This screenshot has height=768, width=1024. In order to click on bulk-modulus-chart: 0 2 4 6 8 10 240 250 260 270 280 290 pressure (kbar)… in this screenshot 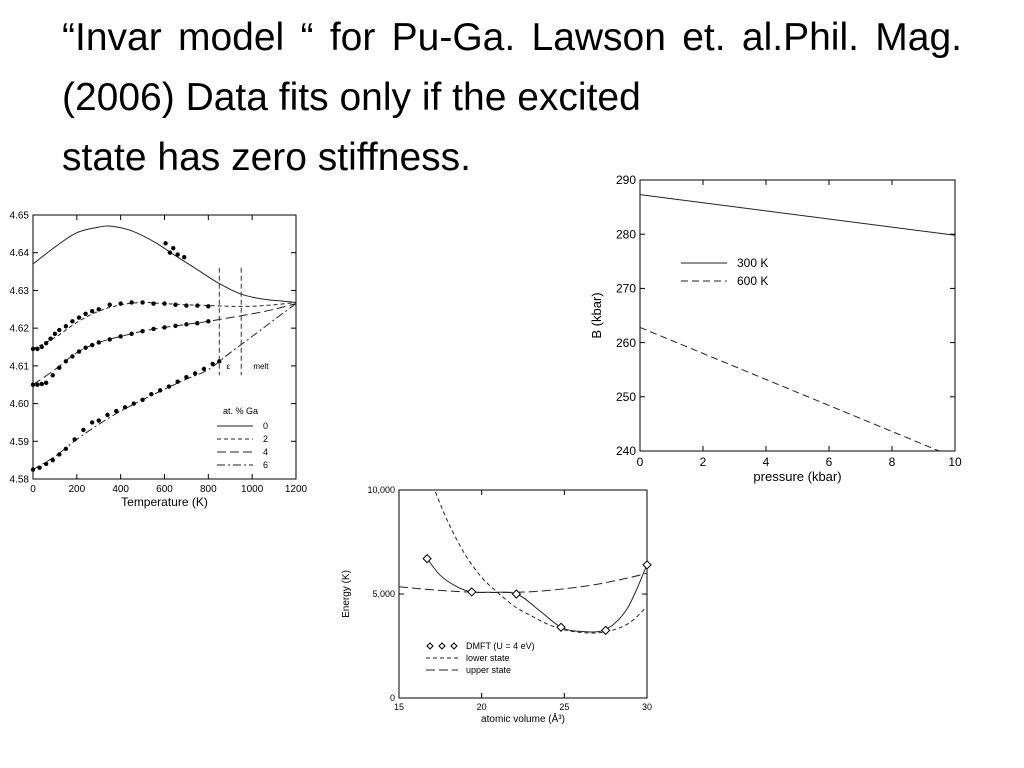, I will do `click(775, 328)`.